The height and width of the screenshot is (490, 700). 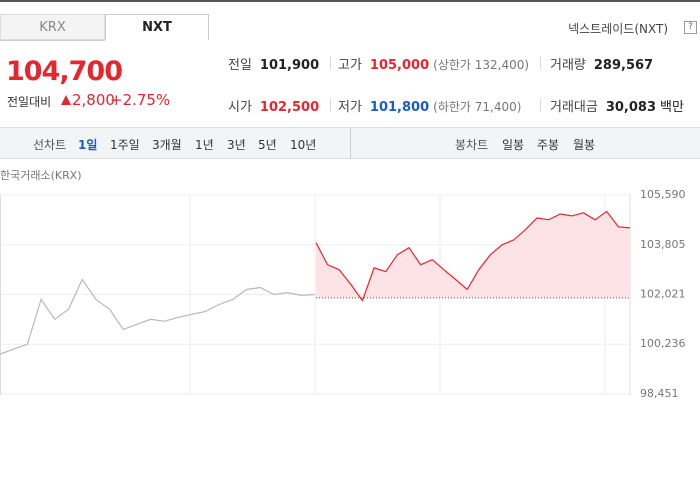 What do you see at coordinates (66, 100) in the screenshot?
I see `up-icon` at bounding box center [66, 100].